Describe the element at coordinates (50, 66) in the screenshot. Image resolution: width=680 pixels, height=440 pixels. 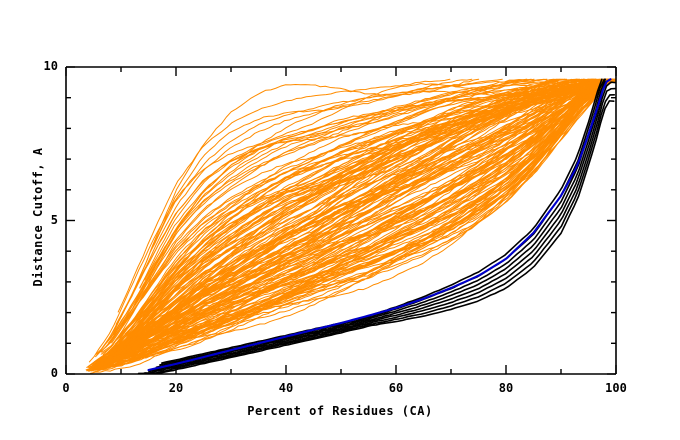
I see `y-tick-label: 10` at that location.